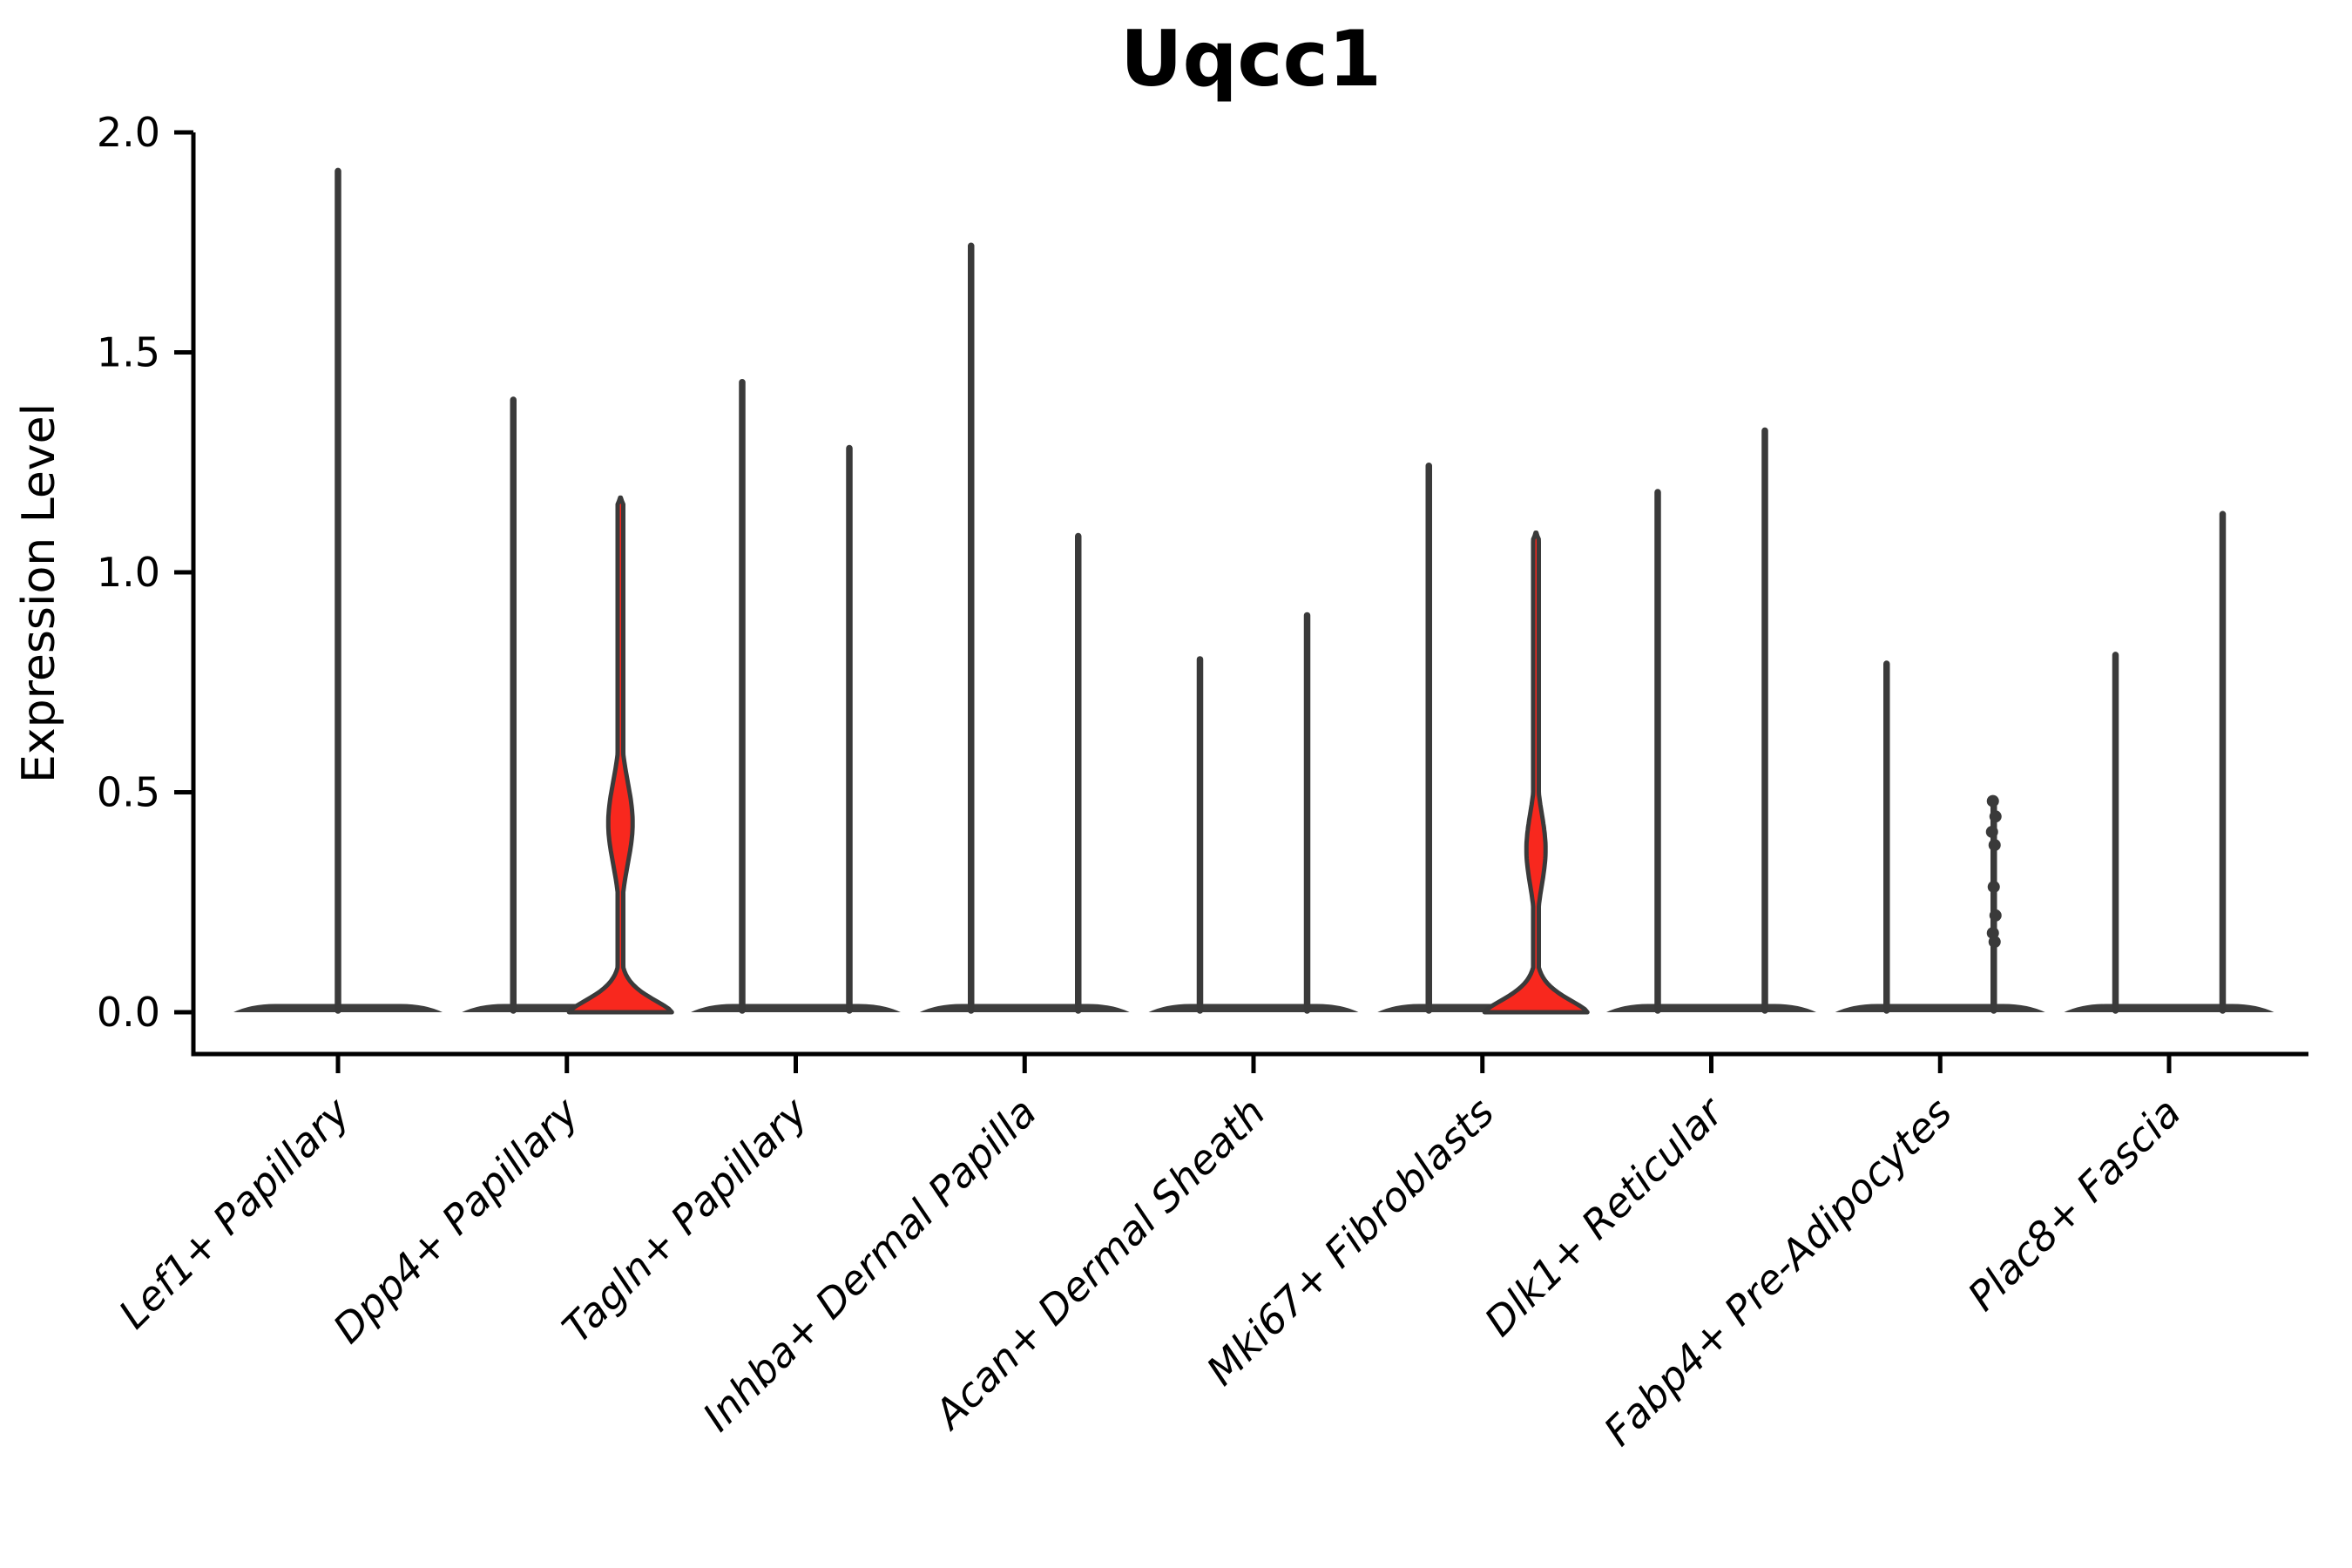 The image size is (2352, 1568). Describe the element at coordinates (1251, 59) in the screenshot. I see `chart-title: Uqcc1` at that location.